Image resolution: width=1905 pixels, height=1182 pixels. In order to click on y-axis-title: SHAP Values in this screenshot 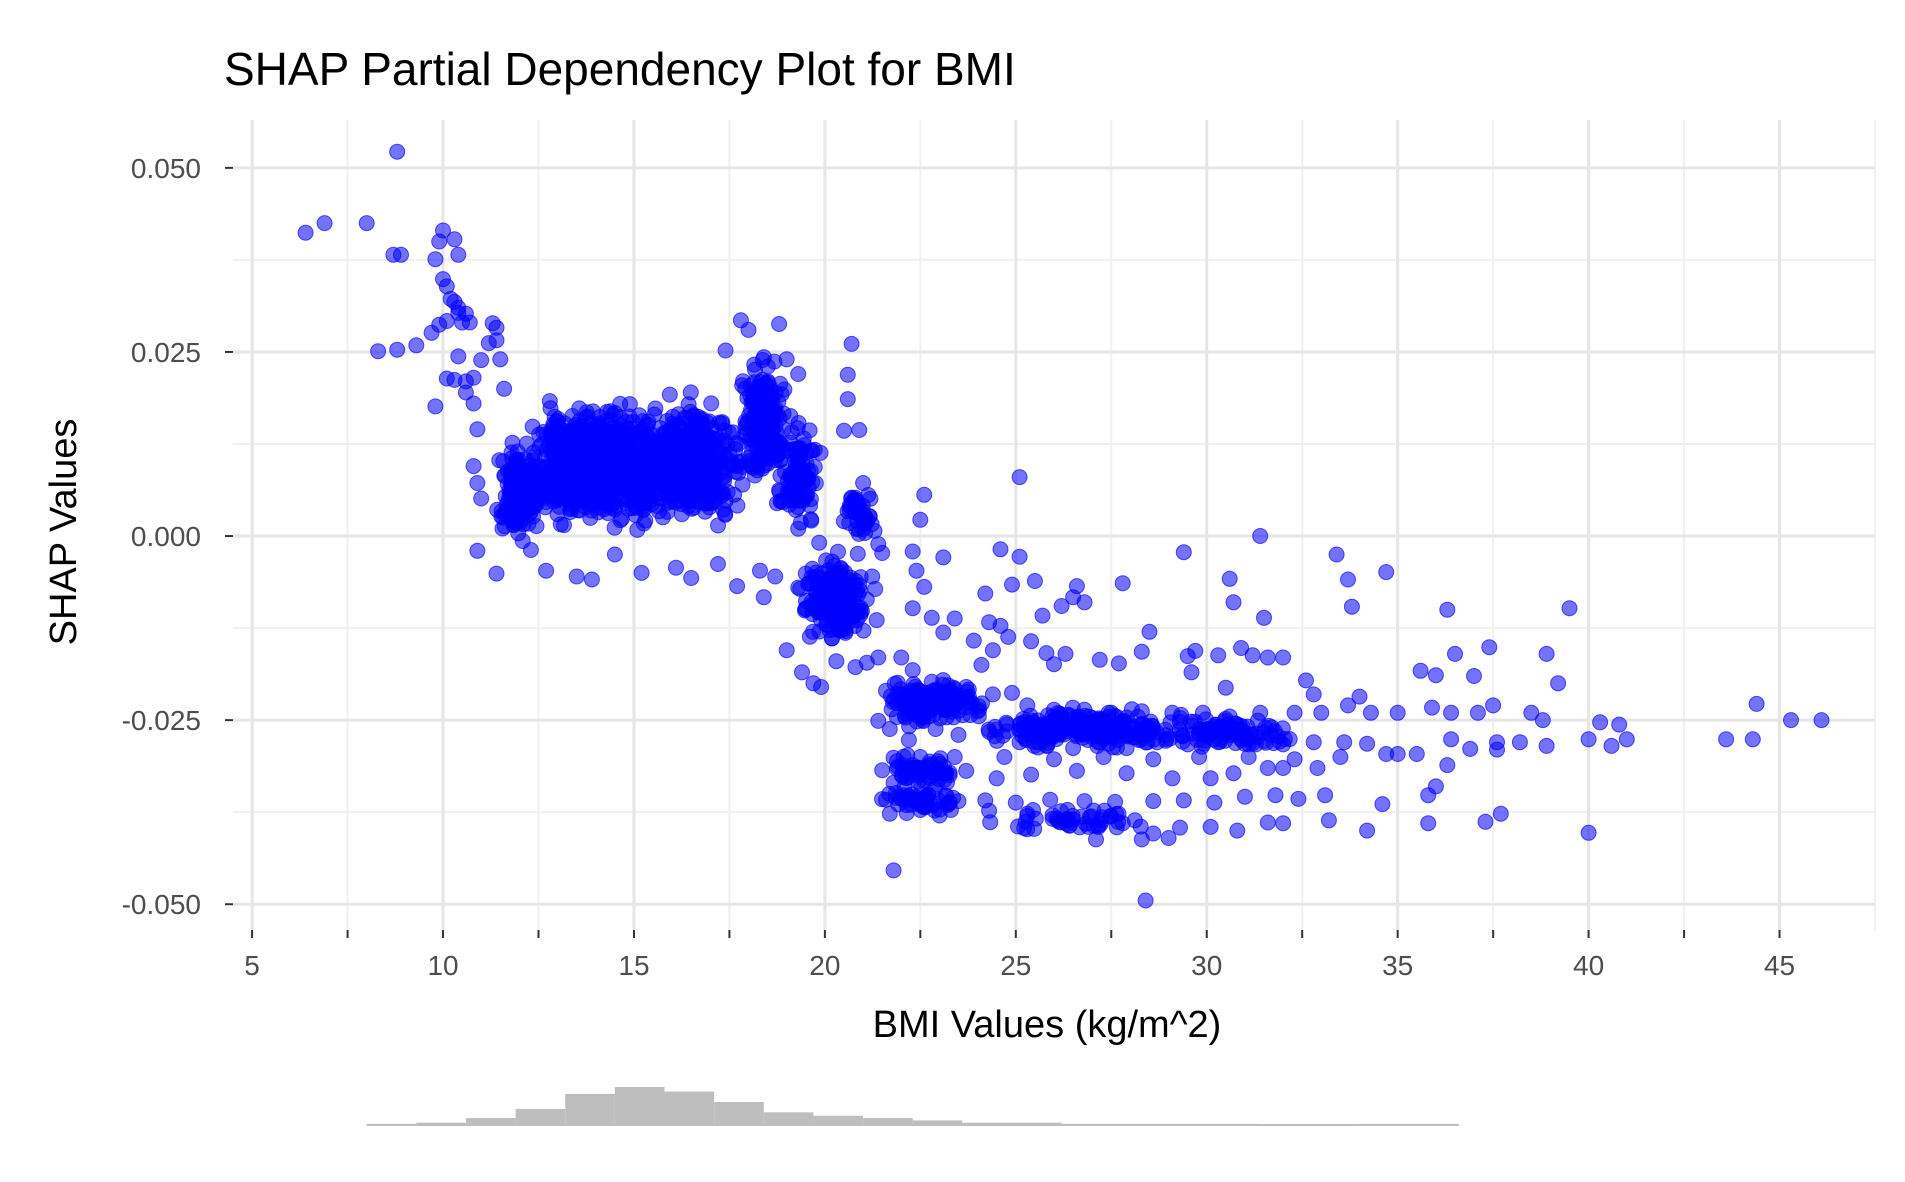, I will do `click(64, 532)`.